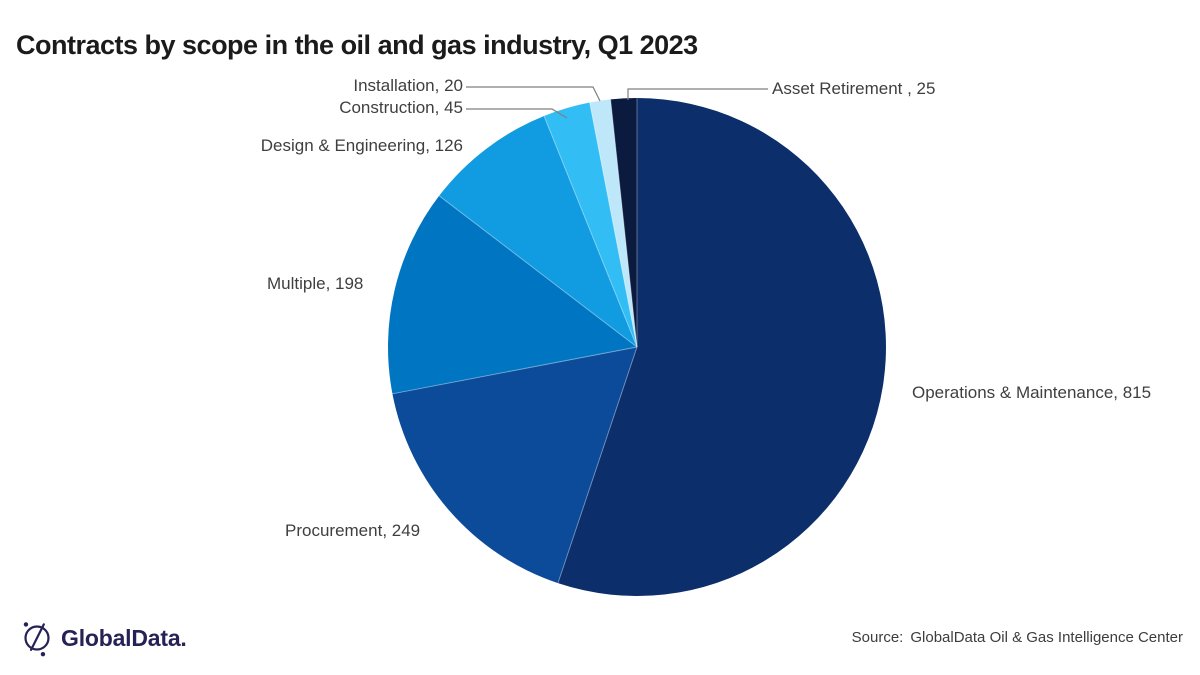 The height and width of the screenshot is (675, 1200). I want to click on leader-line-construction, so click(517, 113).